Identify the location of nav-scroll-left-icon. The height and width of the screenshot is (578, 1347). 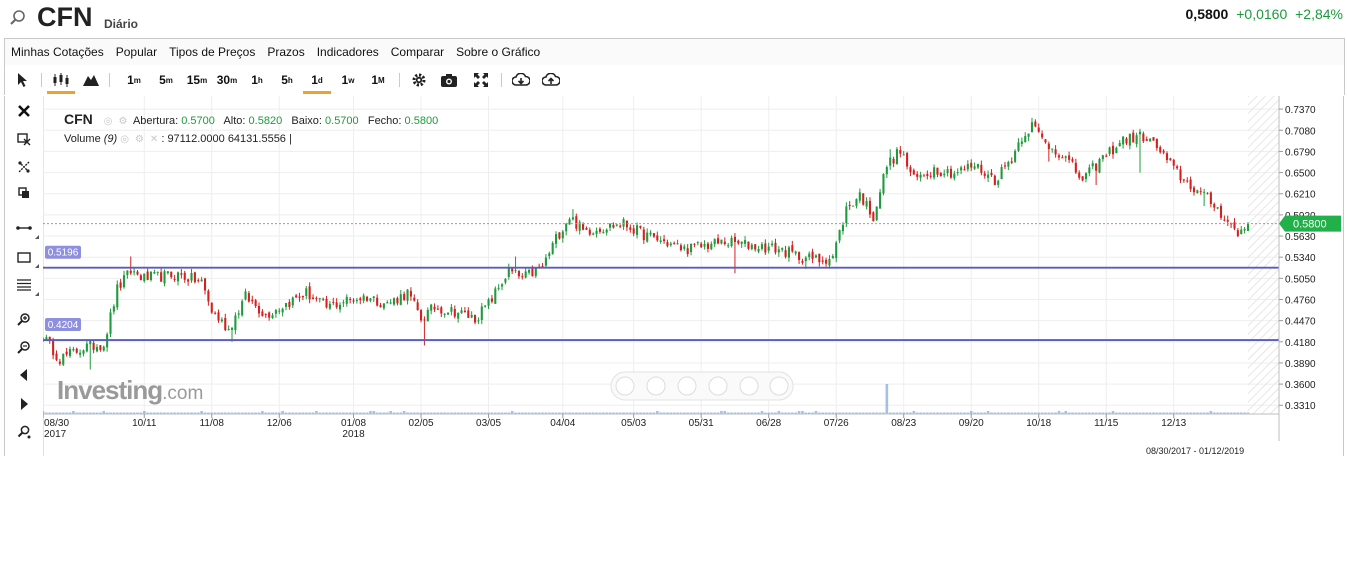
(625, 386).